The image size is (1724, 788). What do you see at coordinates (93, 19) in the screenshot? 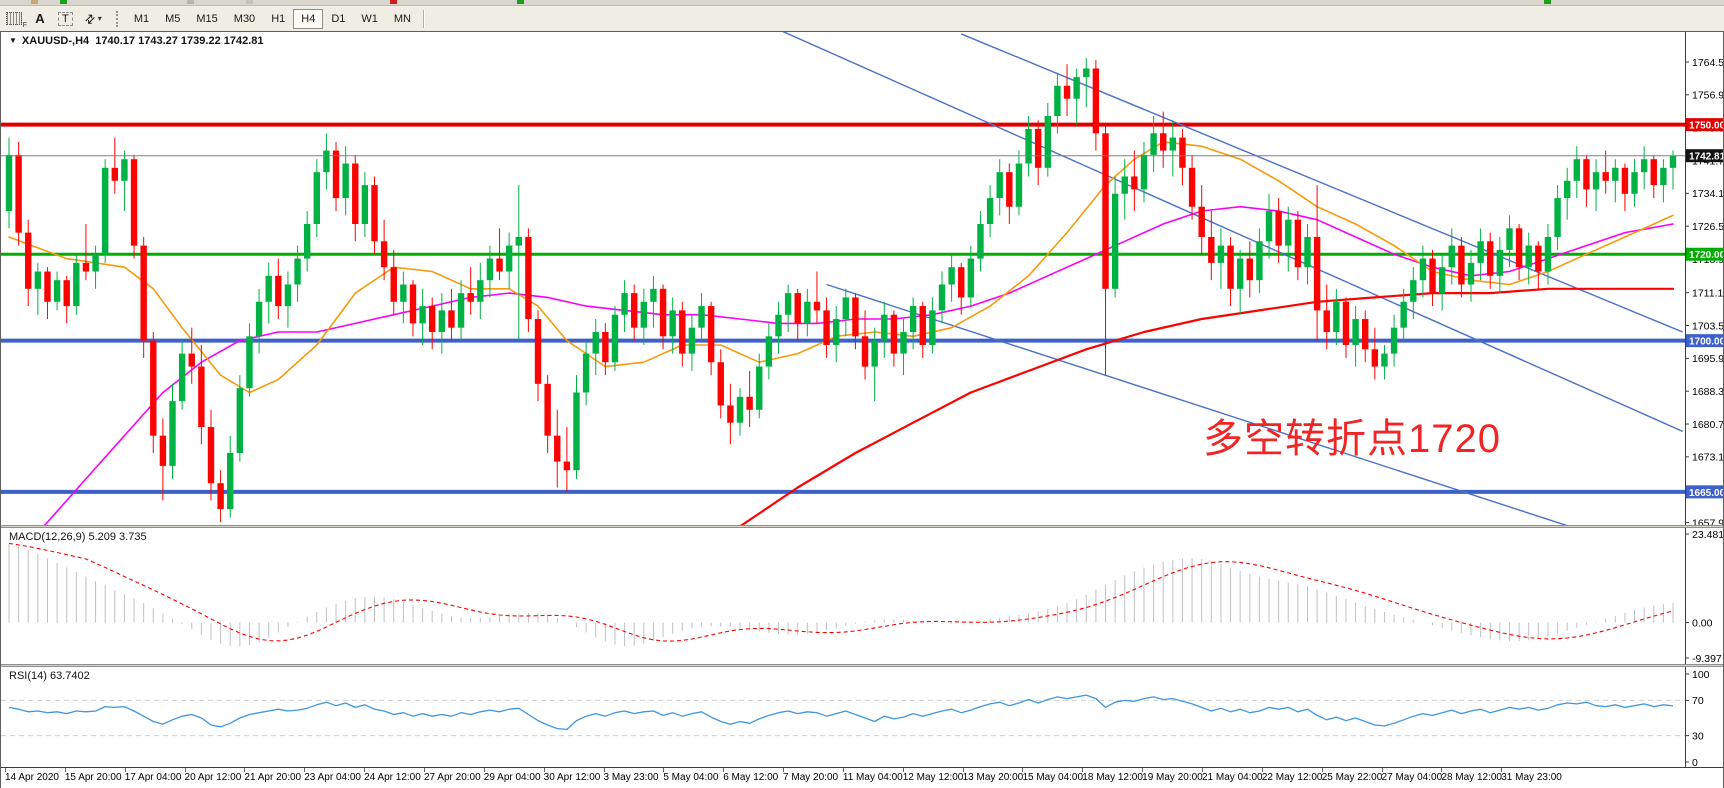
I see `styles-dropdown-button: ⇄ ▾` at bounding box center [93, 19].